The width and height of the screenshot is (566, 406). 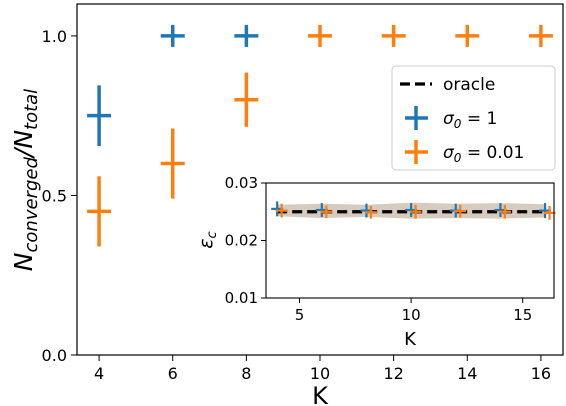 I want to click on legend-box, so click(x=473, y=118).